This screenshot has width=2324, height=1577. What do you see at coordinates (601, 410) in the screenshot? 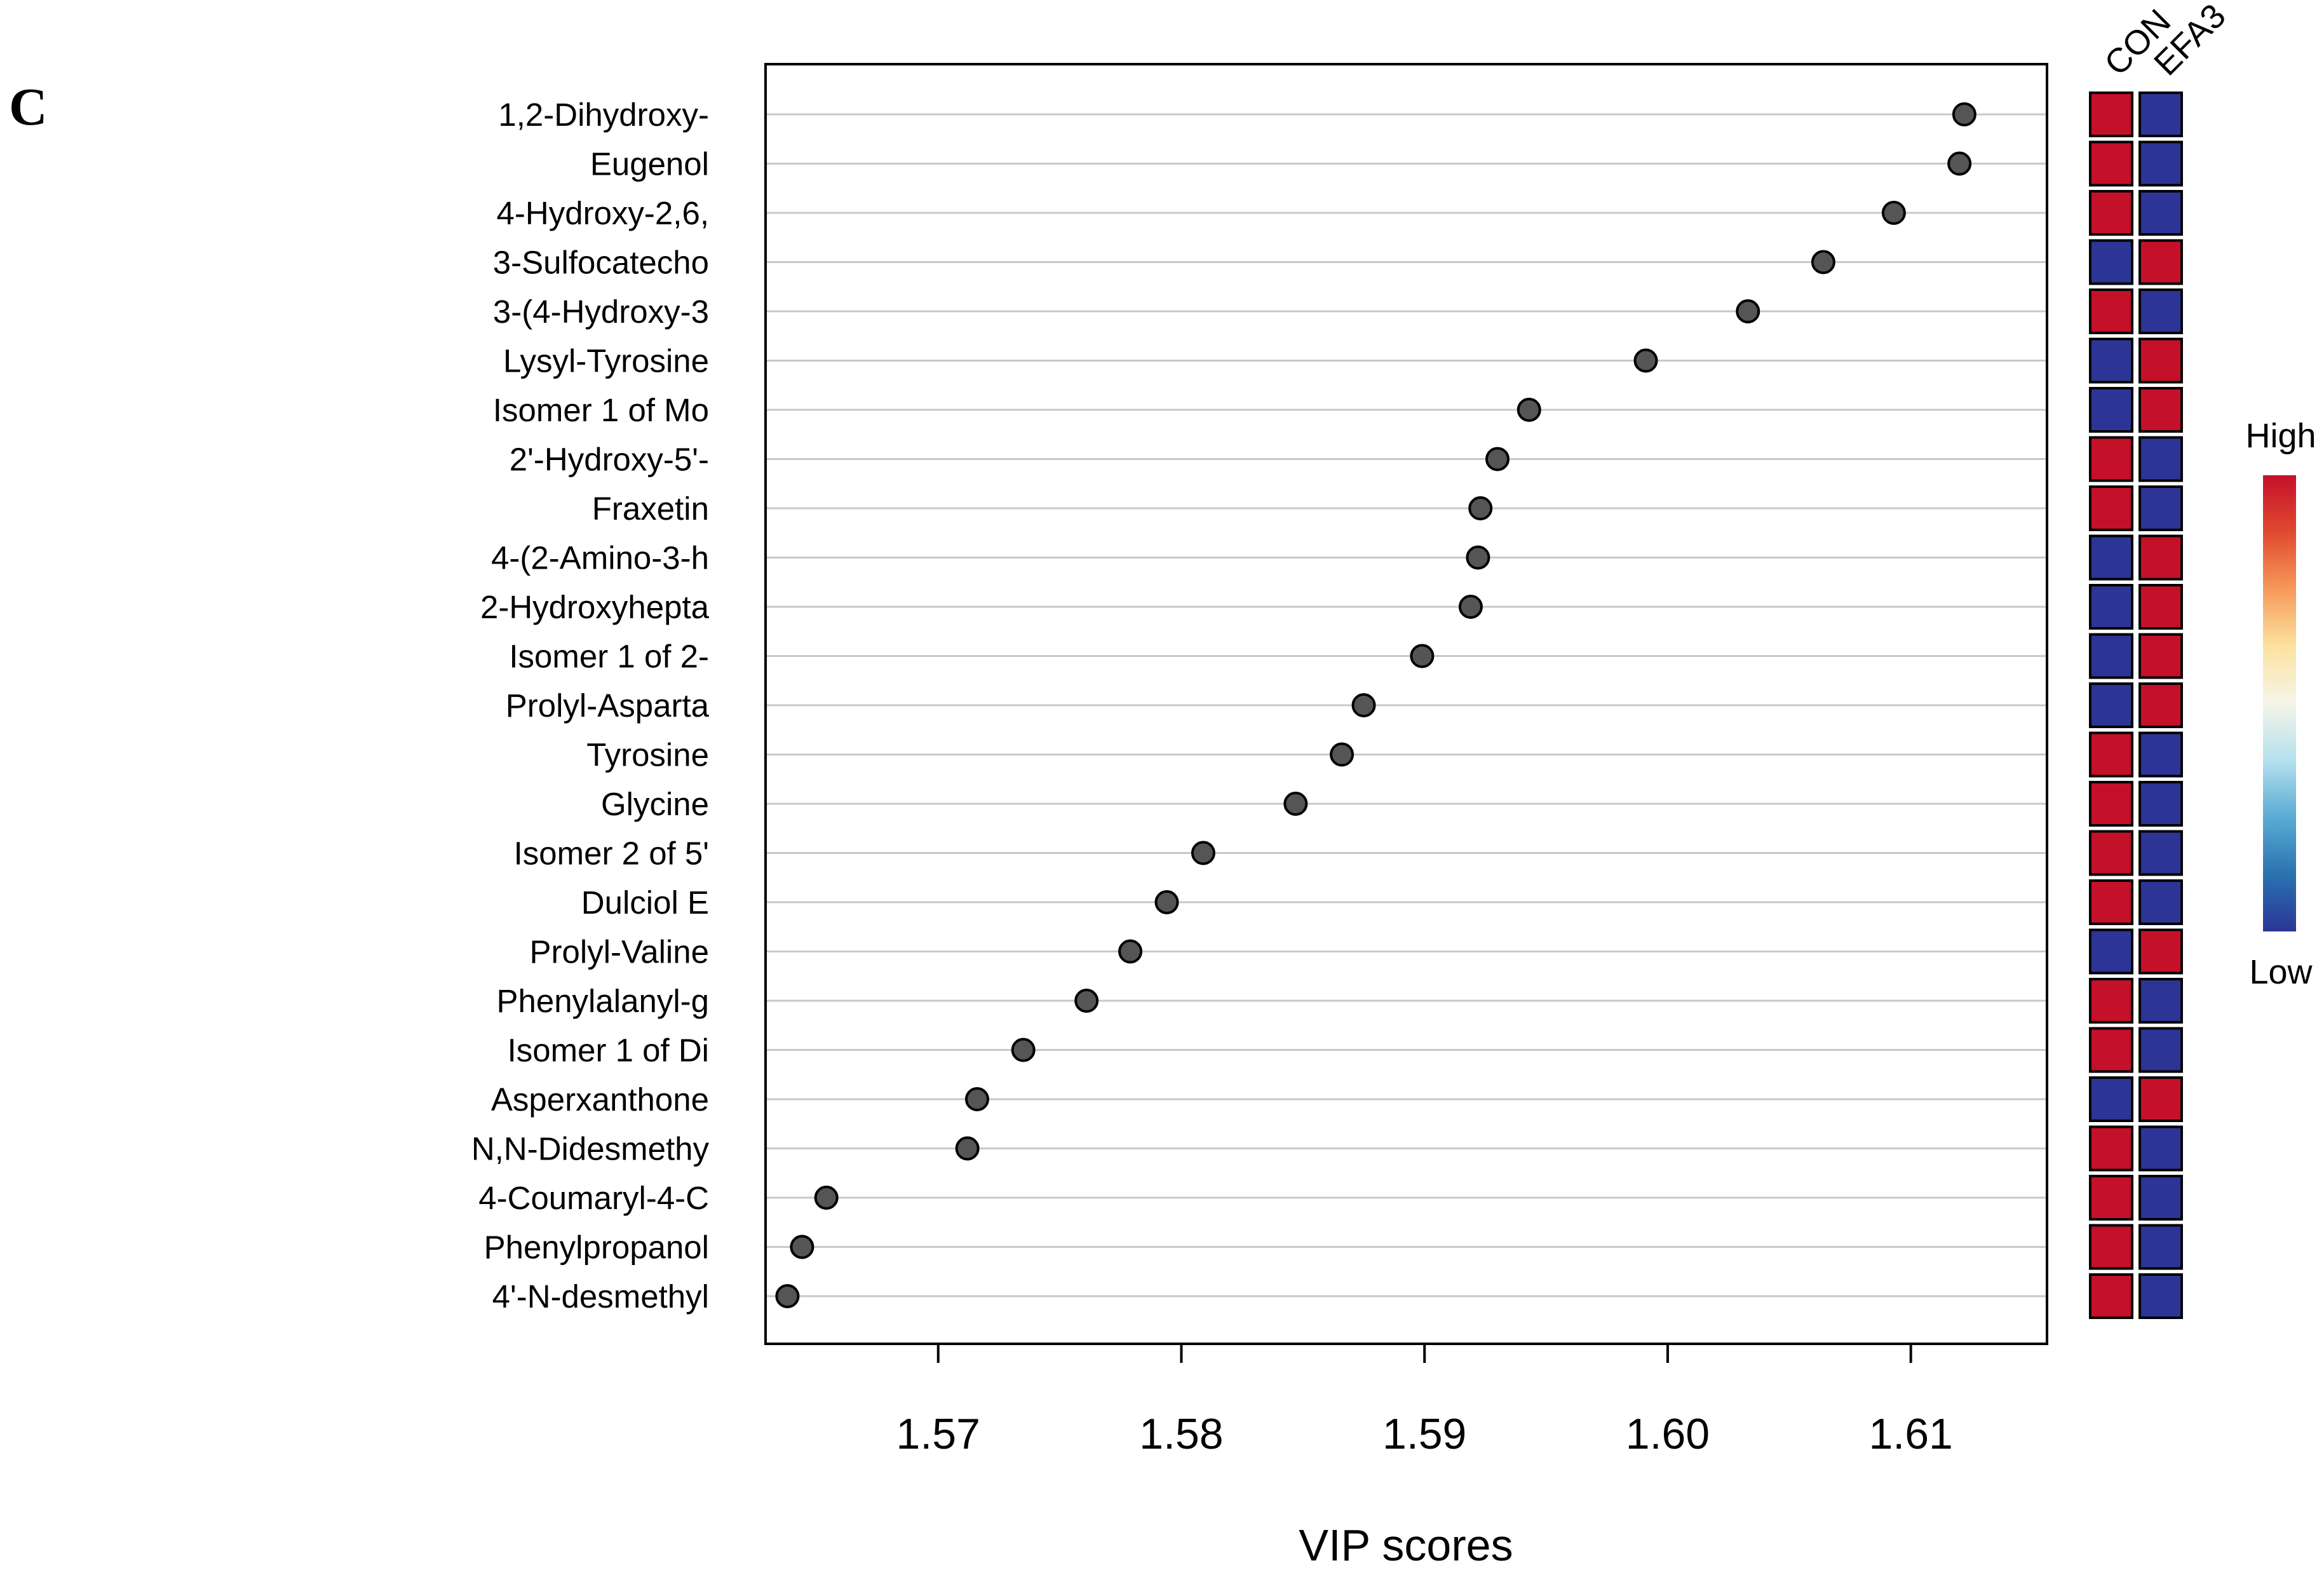
I see `feature-label: Isomer 1 of Mo` at bounding box center [601, 410].